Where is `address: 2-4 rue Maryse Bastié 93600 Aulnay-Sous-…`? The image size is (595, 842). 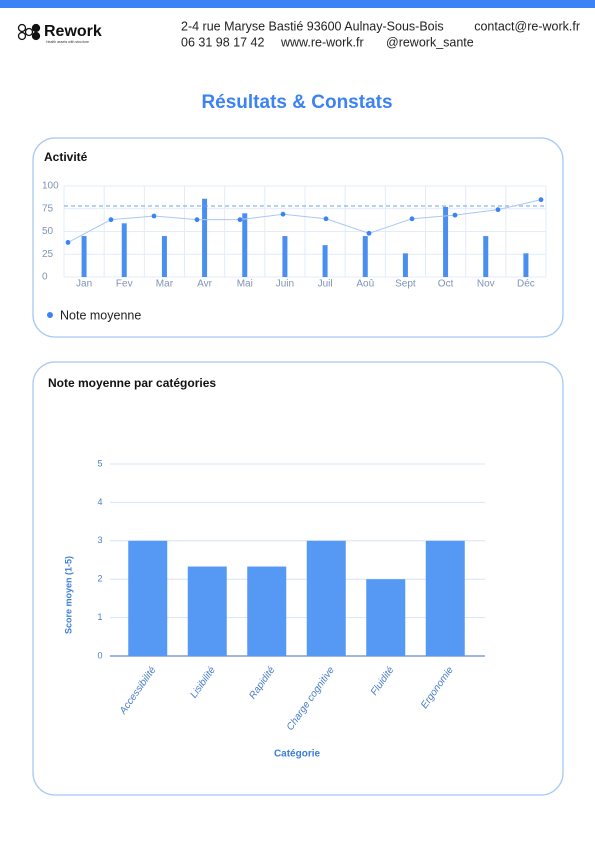
address: 2-4 rue Maryse Bastié 93600 Aulnay-Sous-… is located at coordinates (312, 26).